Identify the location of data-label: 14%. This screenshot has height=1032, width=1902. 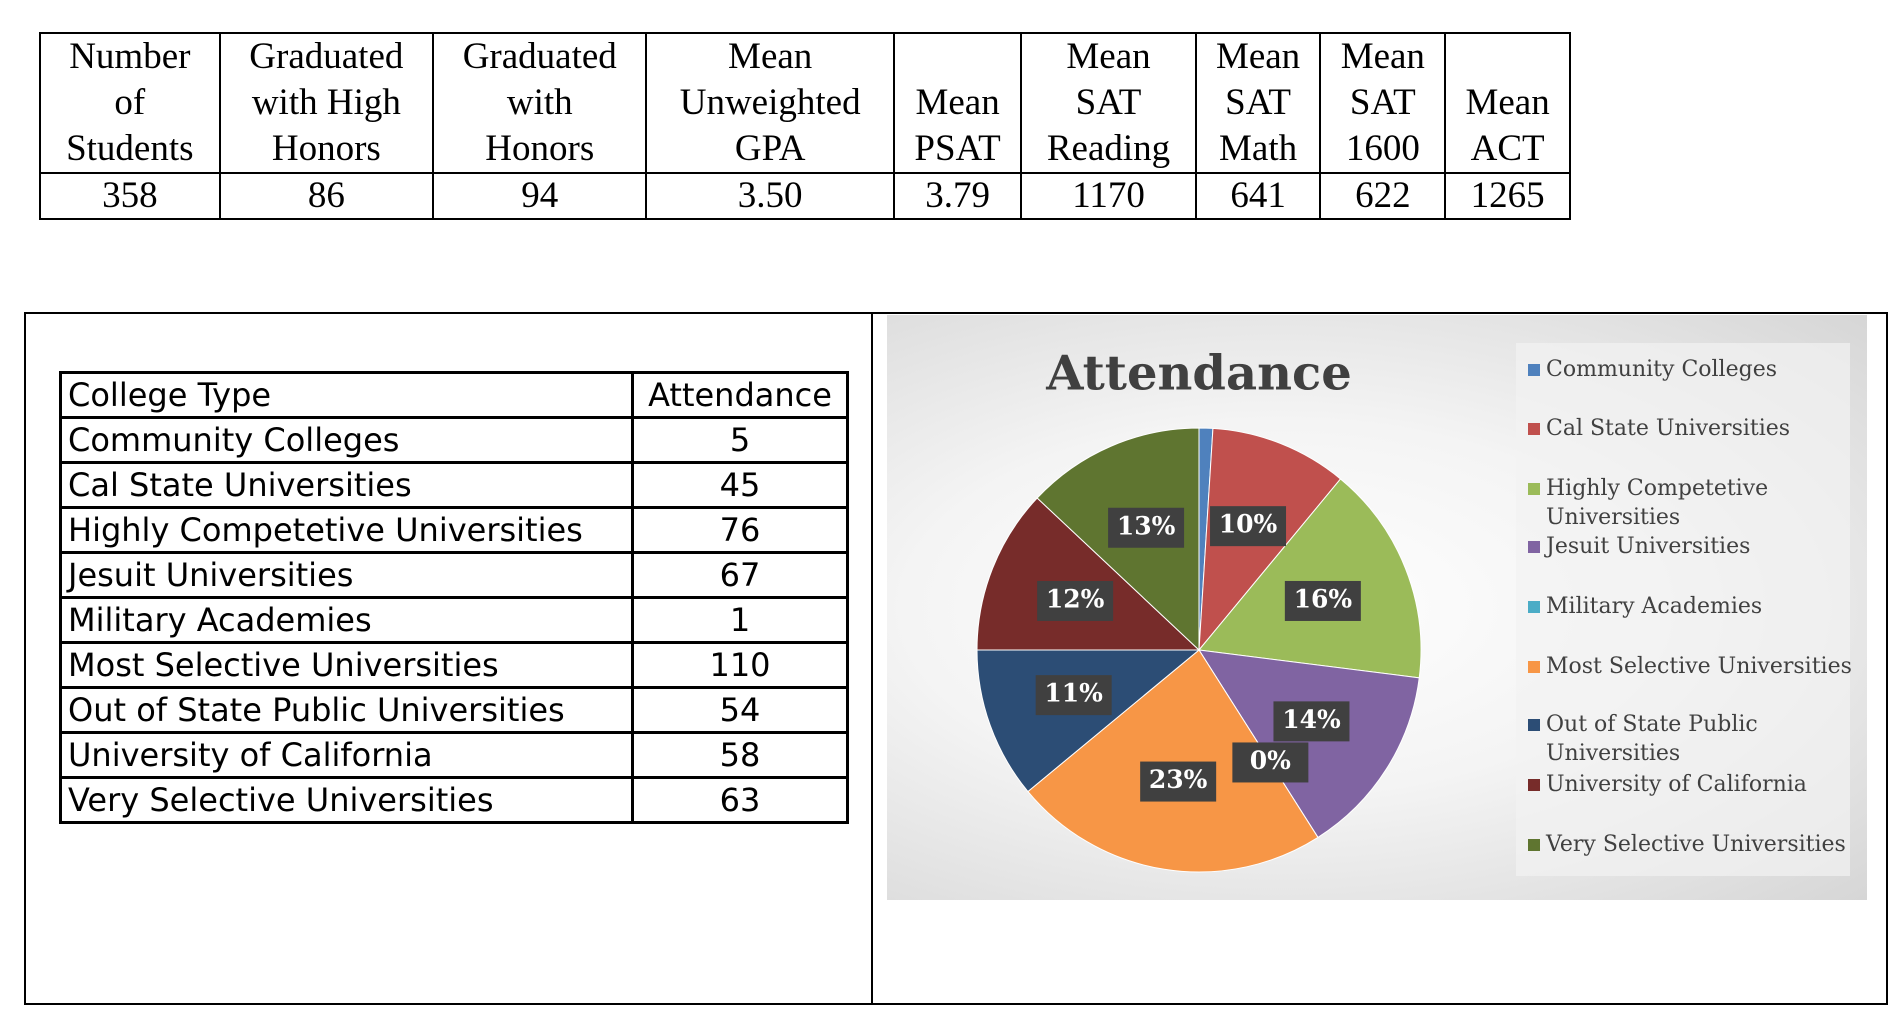
(1311, 719).